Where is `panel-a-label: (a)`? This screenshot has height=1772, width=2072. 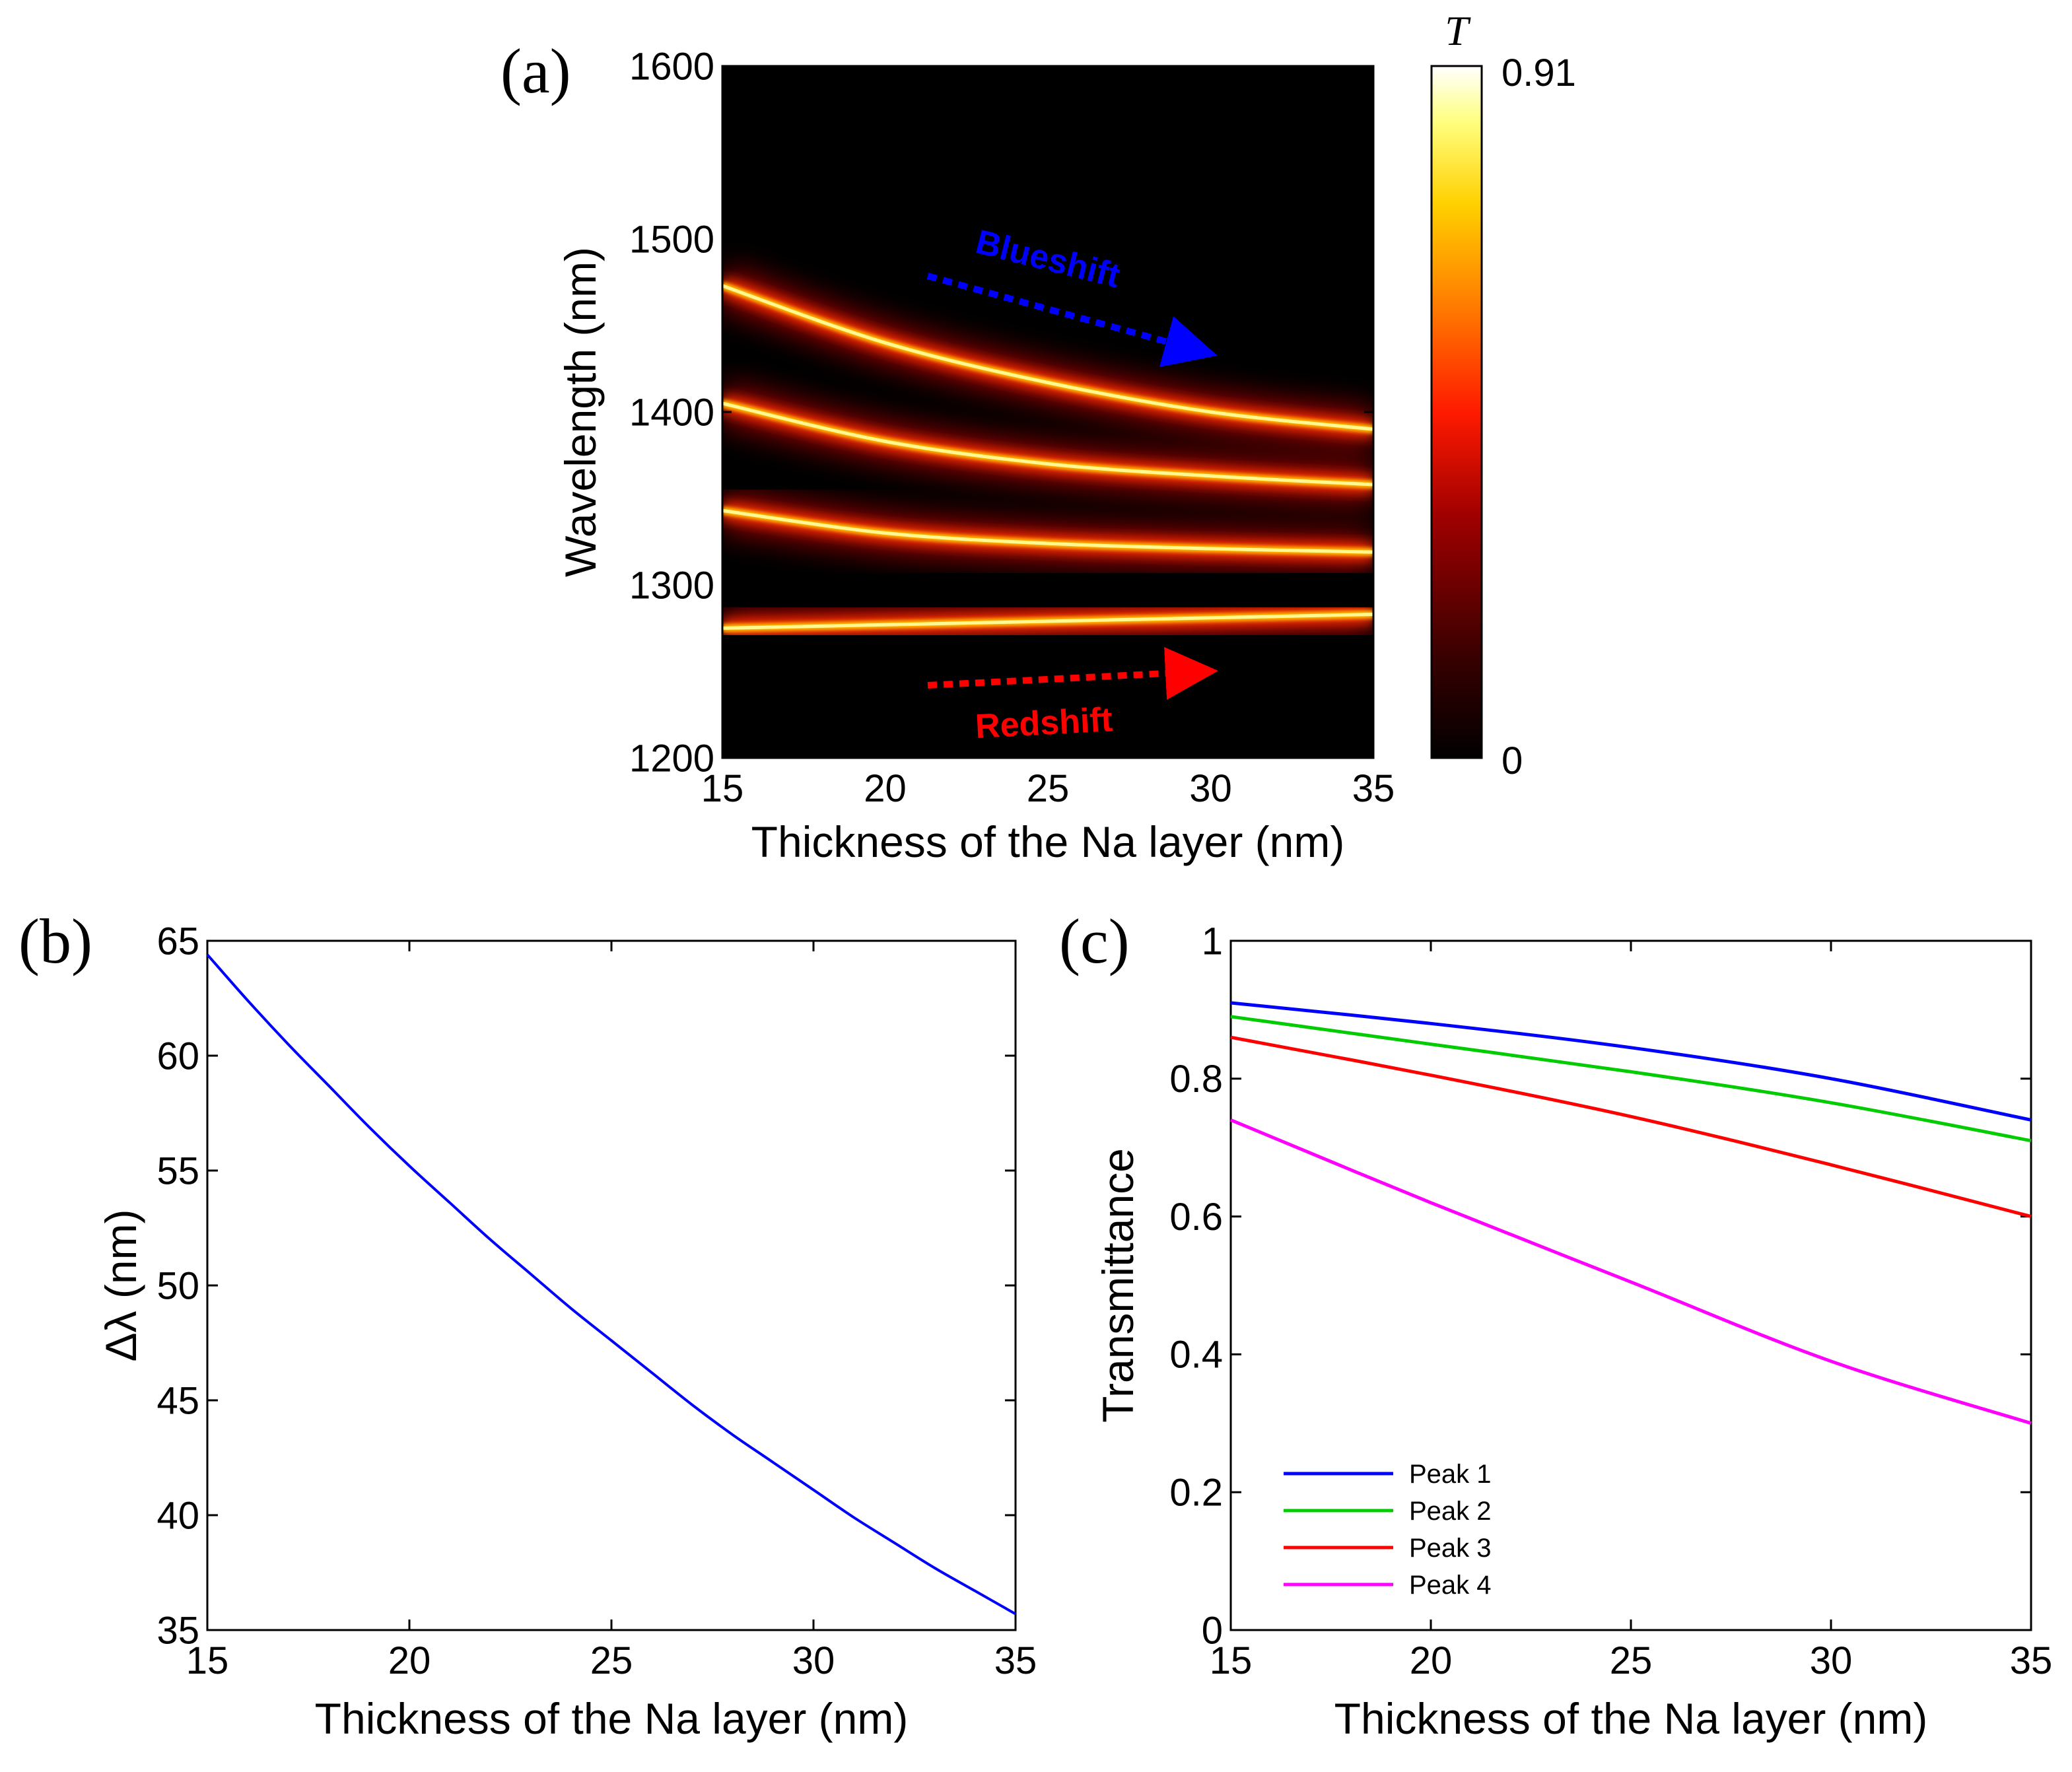 panel-a-label: (a) is located at coordinates (536, 71).